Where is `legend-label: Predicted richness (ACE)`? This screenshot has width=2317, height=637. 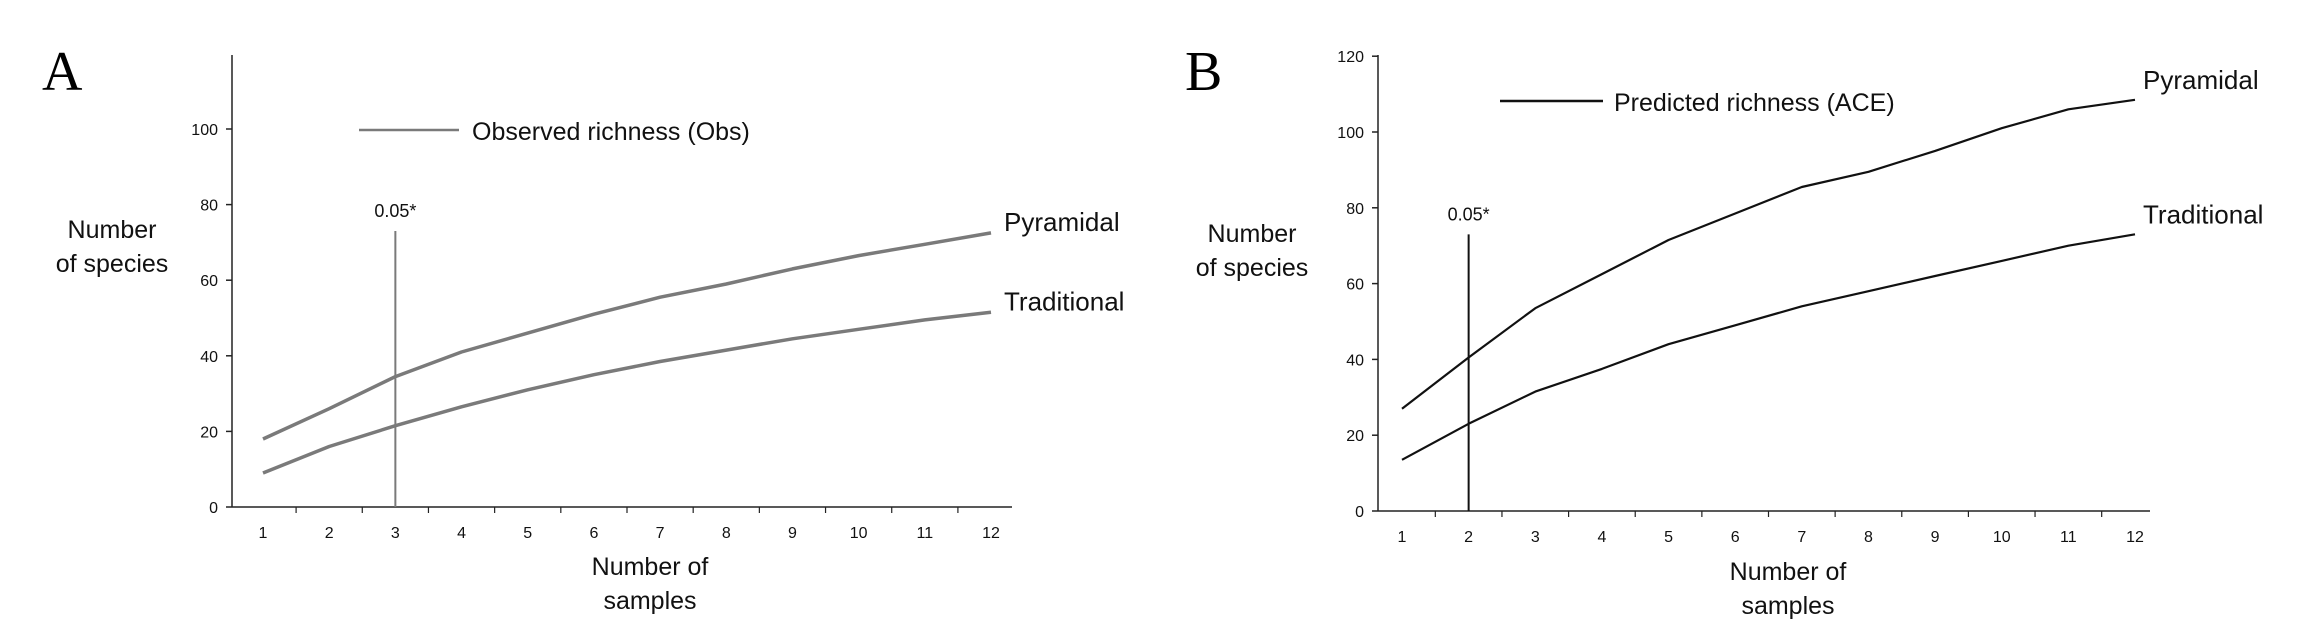 legend-label: Predicted richness (ACE) is located at coordinates (1754, 103).